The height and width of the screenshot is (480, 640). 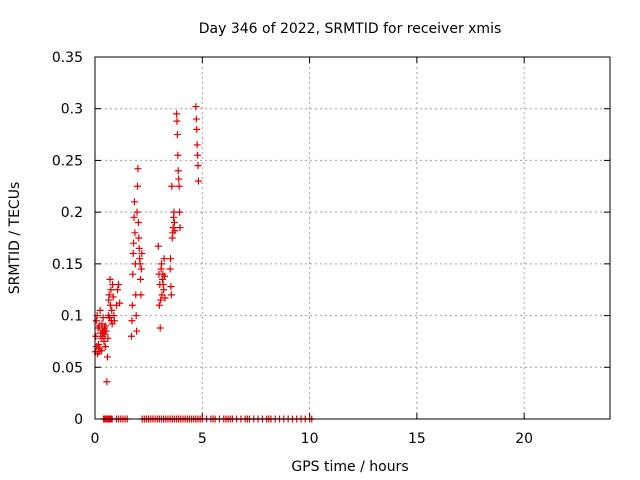 What do you see at coordinates (67, 368) in the screenshot?
I see `y-tick-label: 0.05` at bounding box center [67, 368].